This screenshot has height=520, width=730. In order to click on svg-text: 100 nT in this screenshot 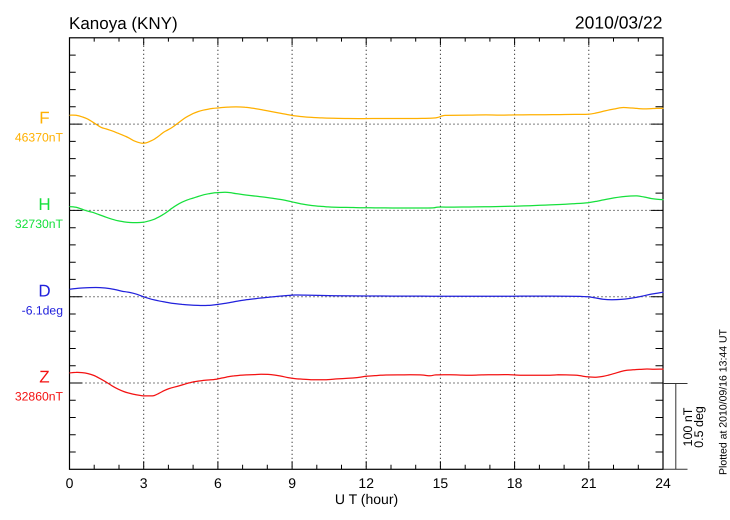, I will do `click(688, 426)`.